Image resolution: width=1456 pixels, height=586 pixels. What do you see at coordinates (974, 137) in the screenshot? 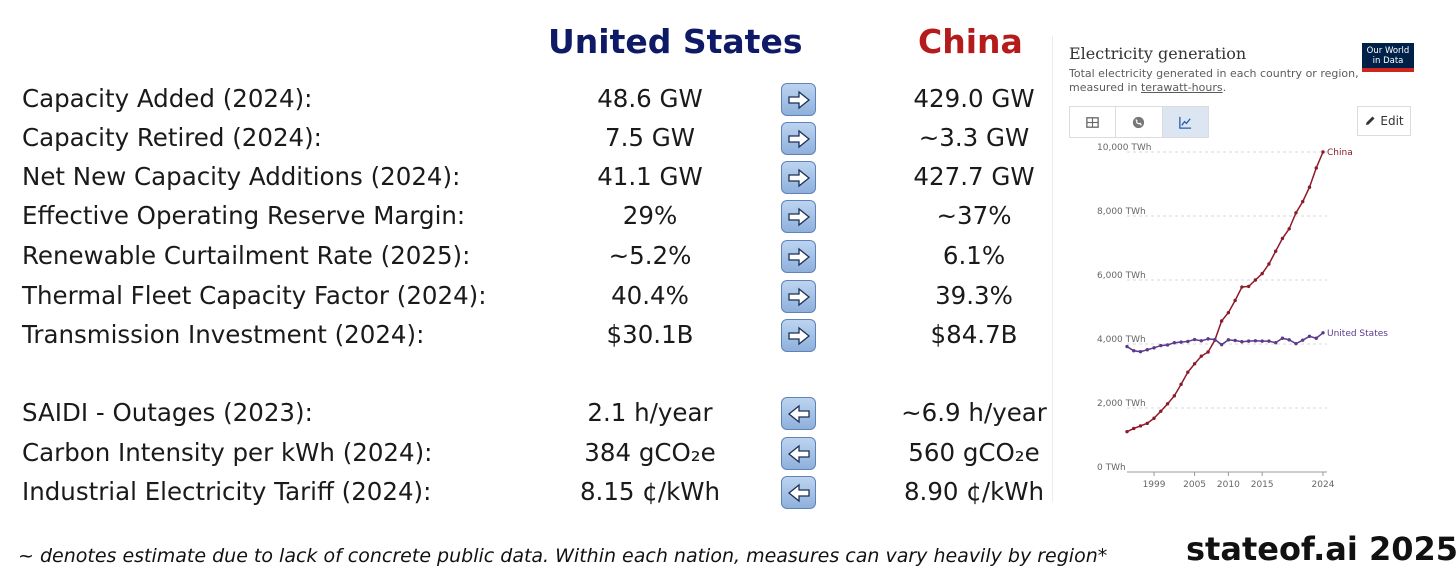
I see `china-value: ~3.3 GW` at bounding box center [974, 137].